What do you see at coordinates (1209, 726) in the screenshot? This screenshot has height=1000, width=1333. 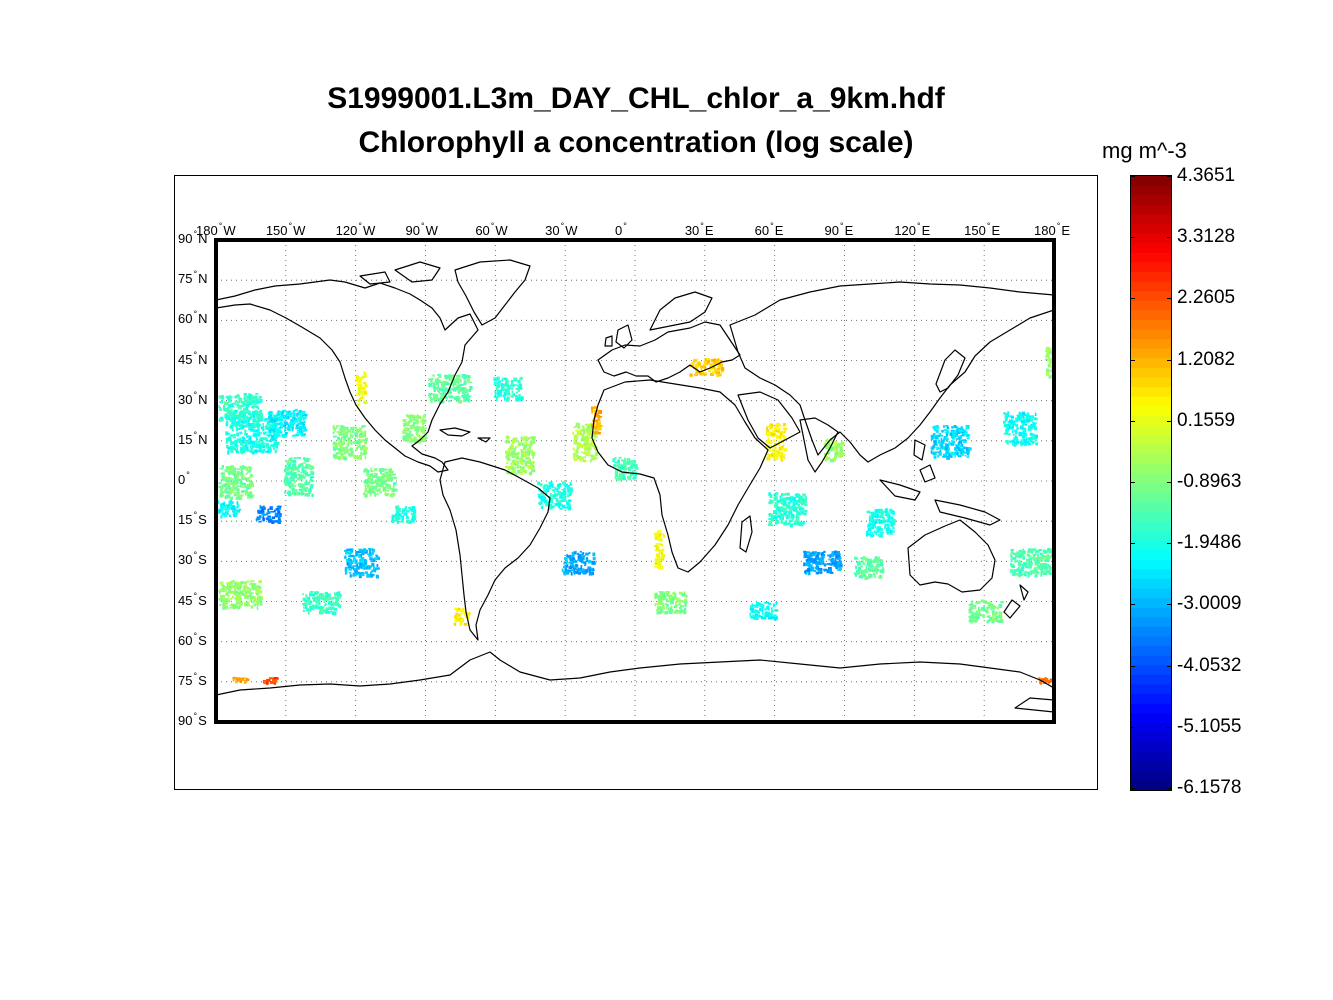 I see `colorbar-tick-label: -5.1055` at bounding box center [1209, 726].